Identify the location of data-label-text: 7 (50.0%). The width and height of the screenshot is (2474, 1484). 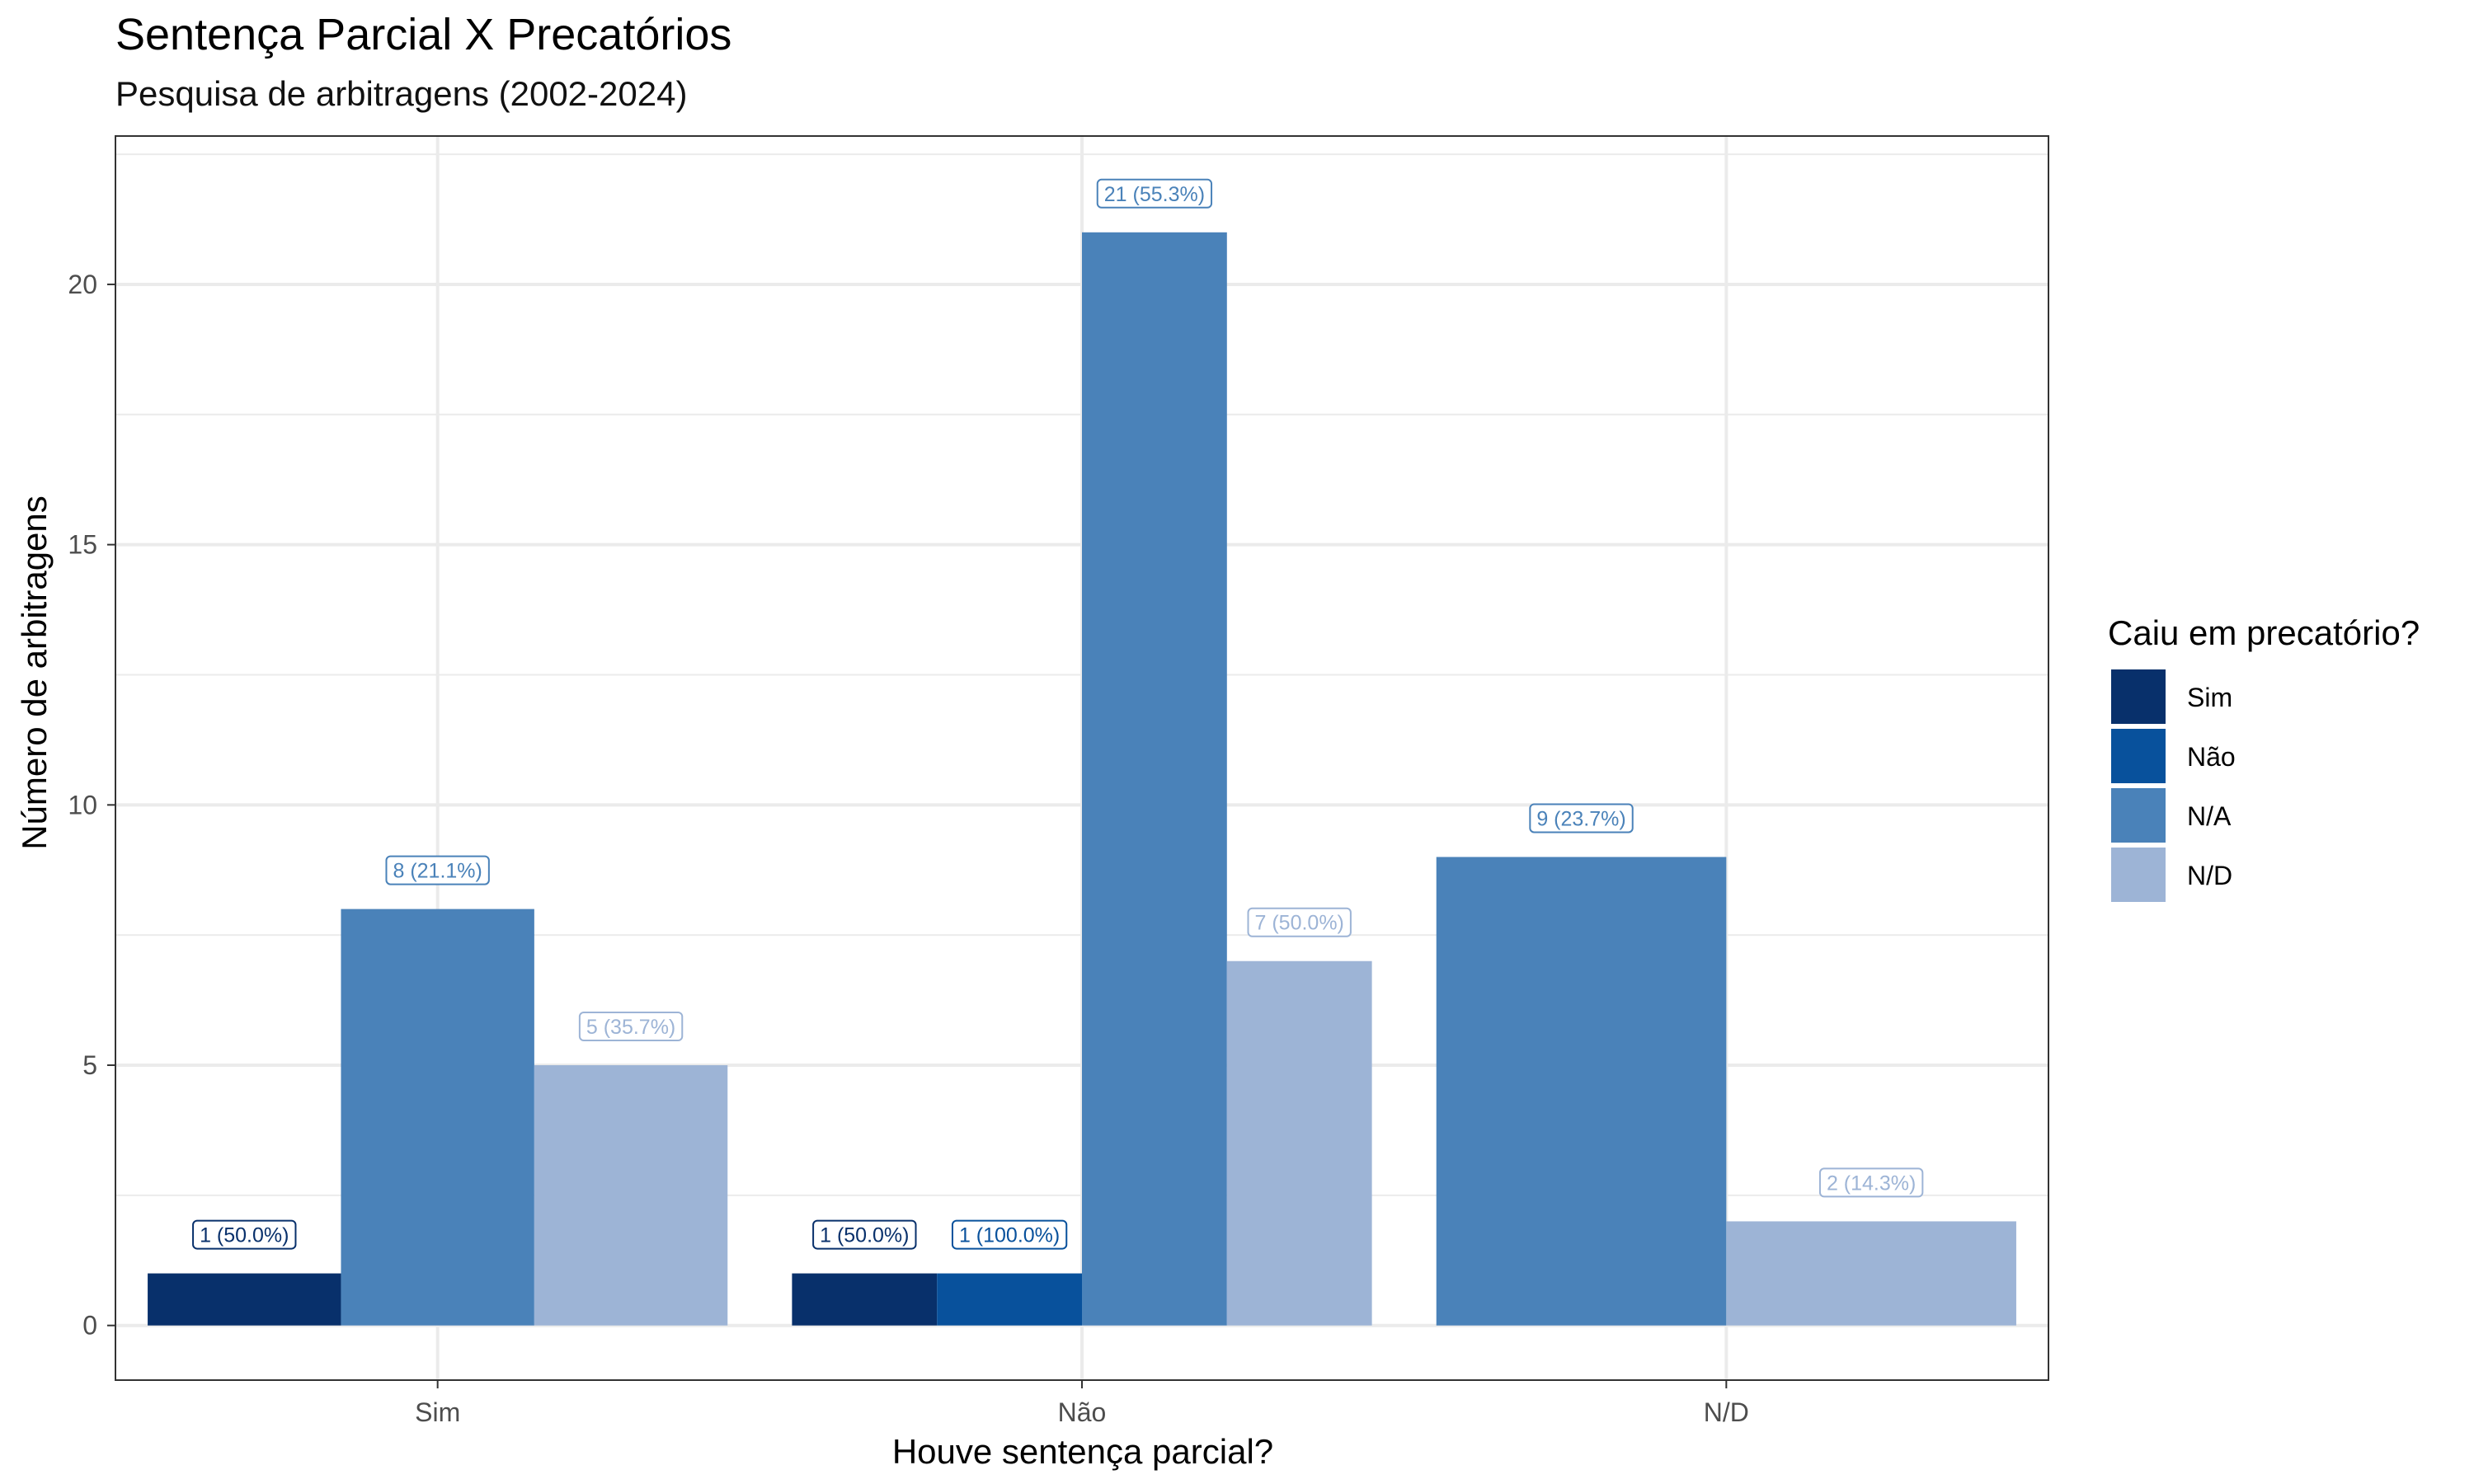
(1299, 924).